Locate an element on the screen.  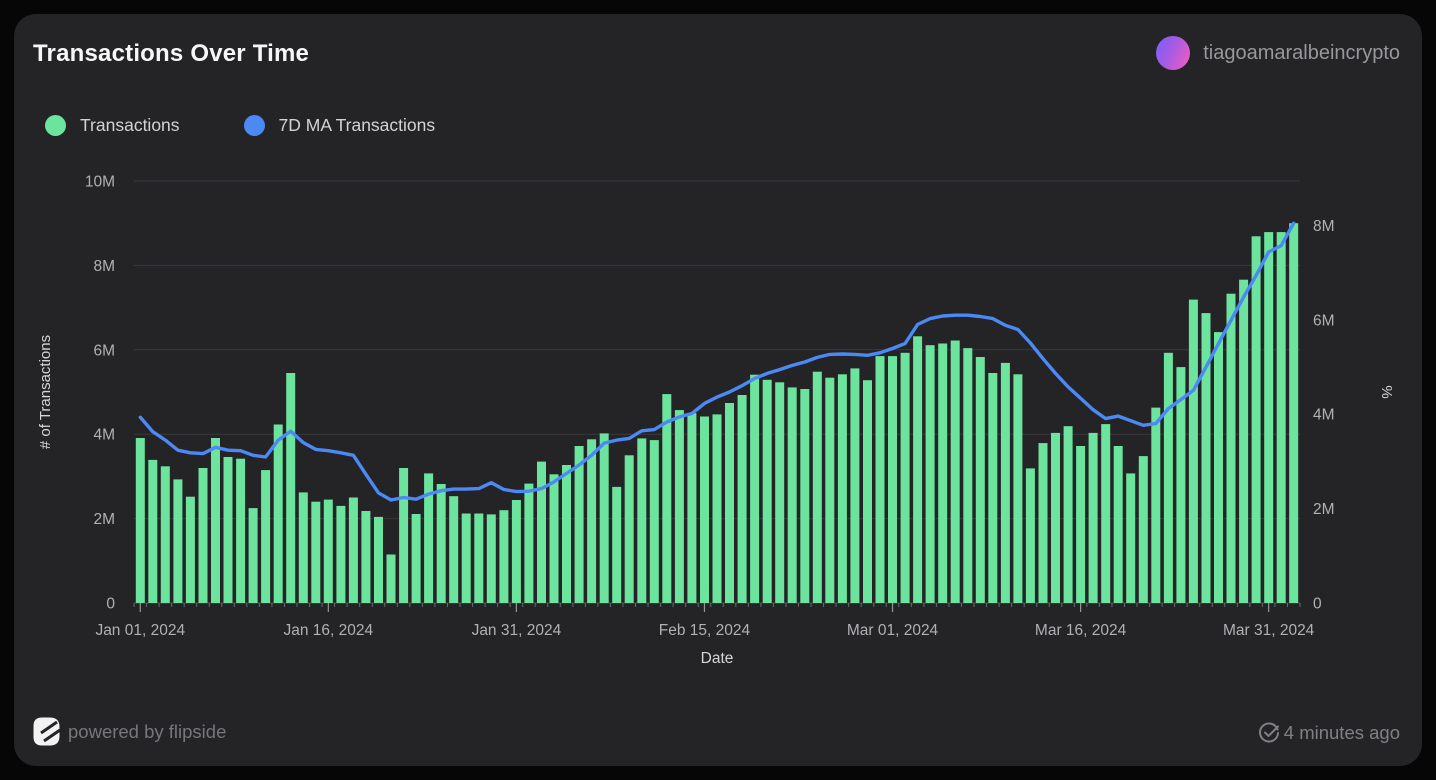
powered-by: powered by flipside is located at coordinates (129, 731).